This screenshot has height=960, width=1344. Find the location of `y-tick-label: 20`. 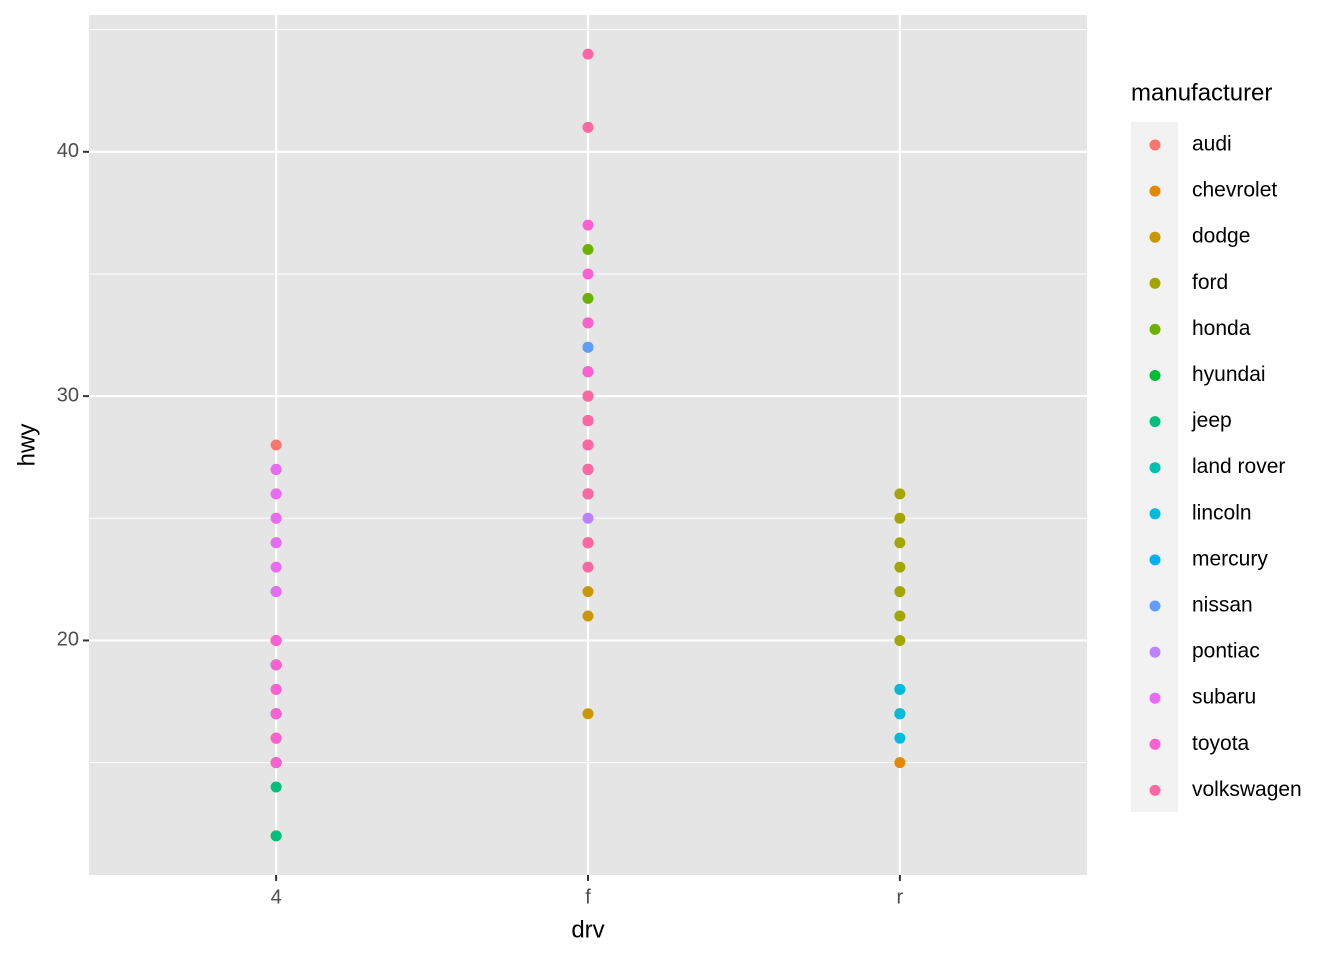

y-tick-label: 20 is located at coordinates (68, 640).